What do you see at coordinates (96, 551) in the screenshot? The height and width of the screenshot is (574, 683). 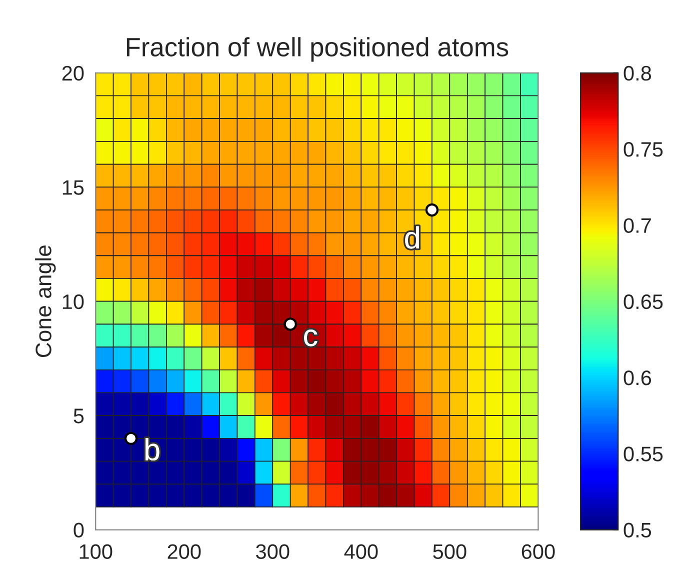 I see `x-tick-label: 100` at bounding box center [96, 551].